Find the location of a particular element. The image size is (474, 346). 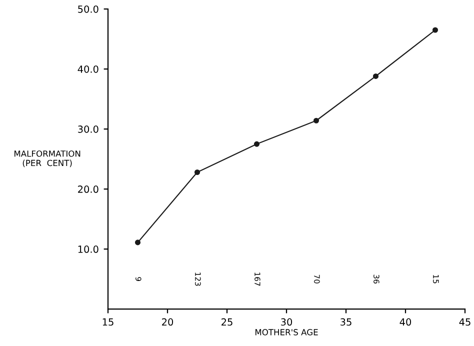

y-tick-label: 10.0 is located at coordinates (88, 249).